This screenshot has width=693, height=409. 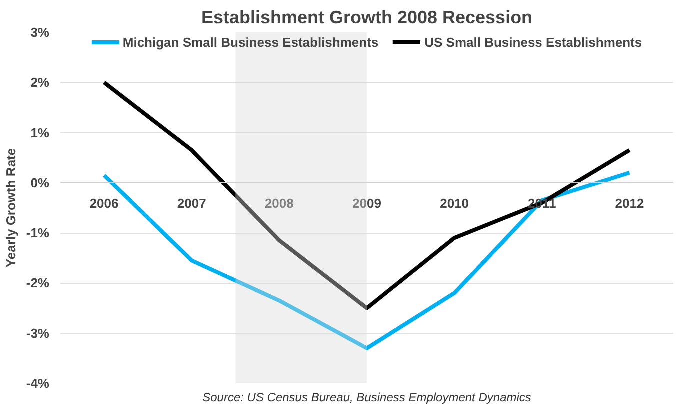 I want to click on chart-title: Establishment Growth 2008 Recession, so click(x=367, y=18).